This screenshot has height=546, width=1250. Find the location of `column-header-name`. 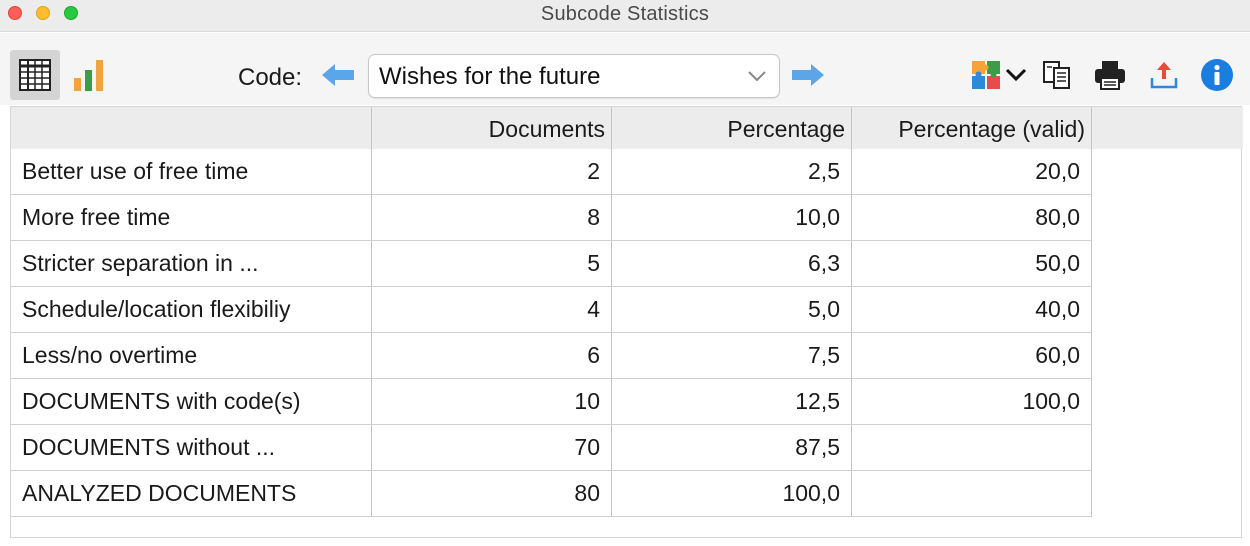

column-header-name is located at coordinates (191, 128).